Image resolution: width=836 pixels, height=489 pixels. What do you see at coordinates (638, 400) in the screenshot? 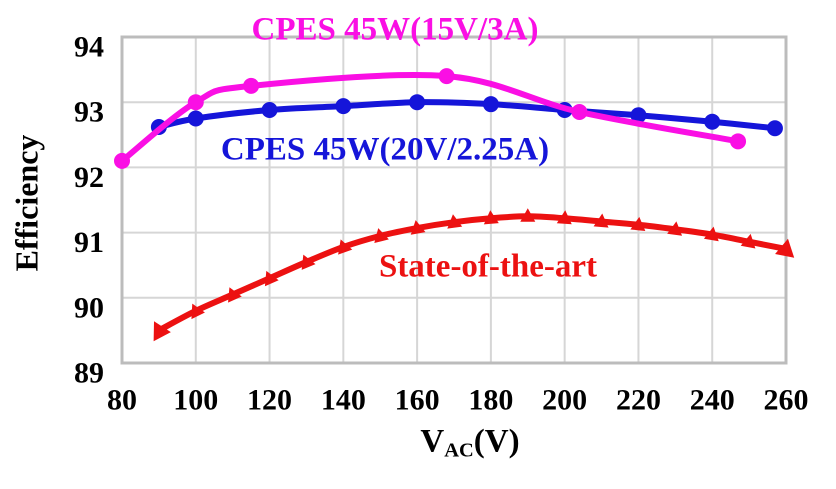
I see `x-tick-label: 220` at bounding box center [638, 400].